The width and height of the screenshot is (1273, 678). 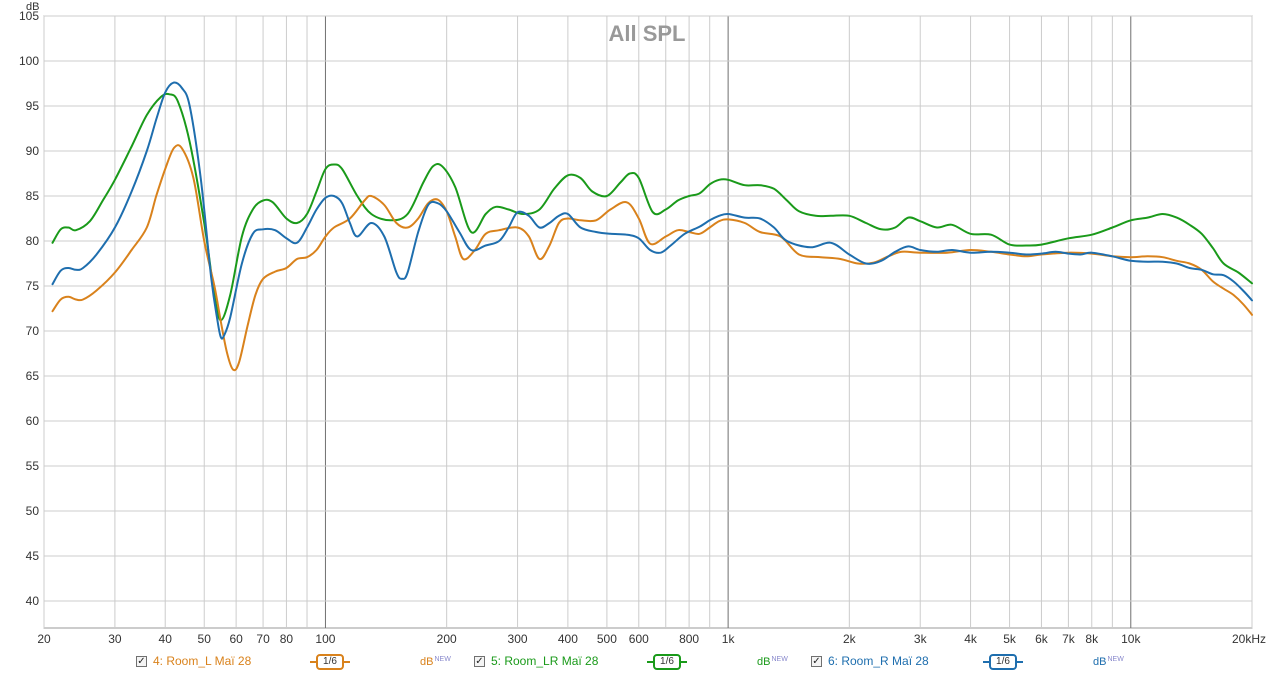 I want to click on unit-label-room-r: dBNEW, so click(x=1108, y=662).